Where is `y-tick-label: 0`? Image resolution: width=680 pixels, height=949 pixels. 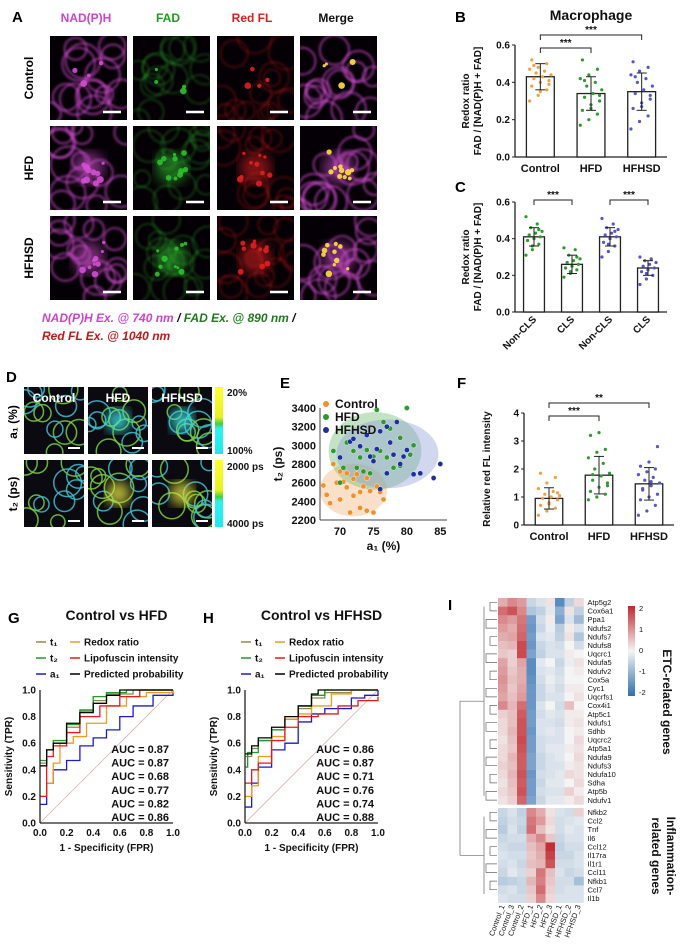 y-tick-label: 0 is located at coordinates (516, 526).